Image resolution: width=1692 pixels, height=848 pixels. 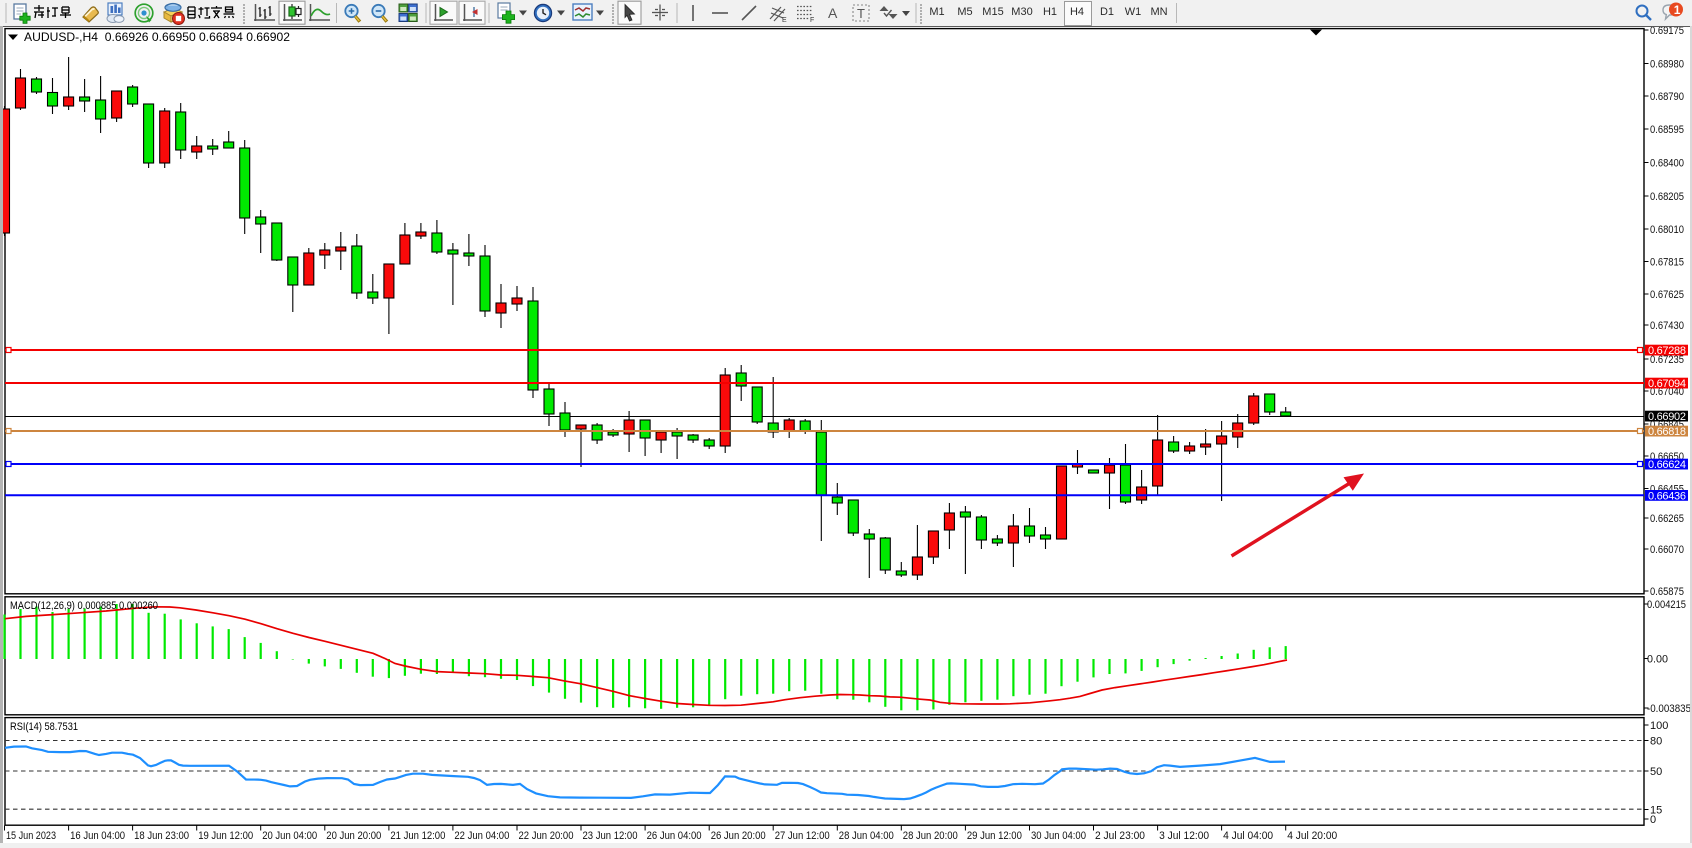 I want to click on svg-text: 20 Jun 20:00, so click(x=353, y=836).